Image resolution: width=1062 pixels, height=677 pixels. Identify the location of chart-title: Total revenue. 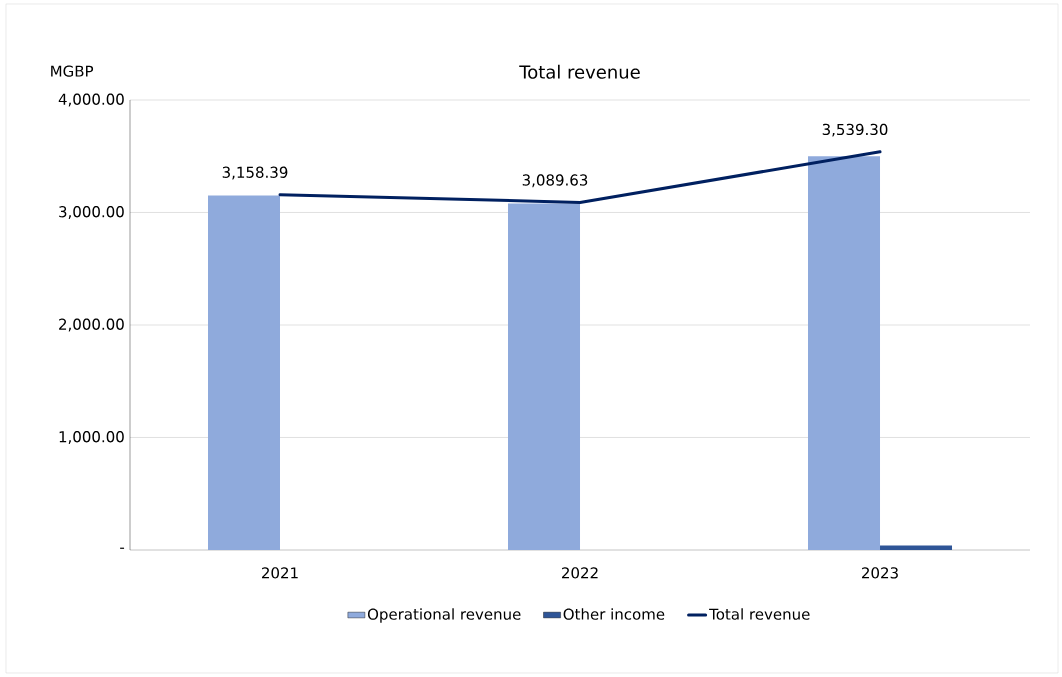
(579, 71).